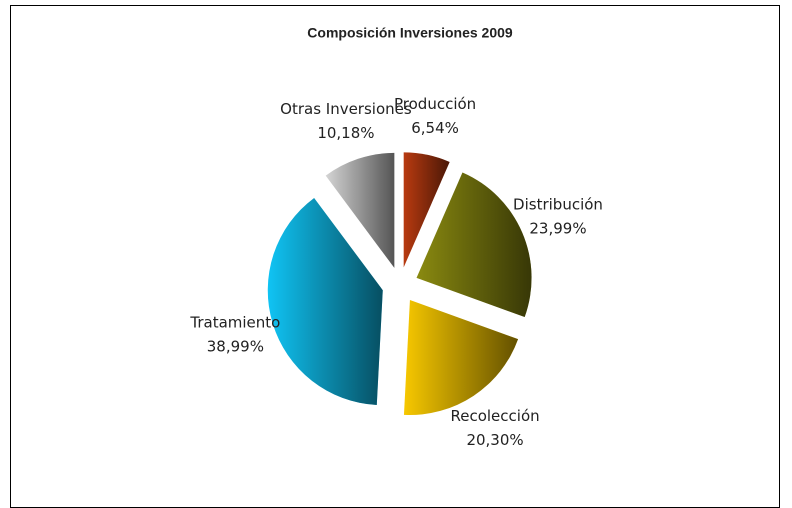  What do you see at coordinates (234, 322) in the screenshot?
I see `slice-label: Tratamiento` at bounding box center [234, 322].